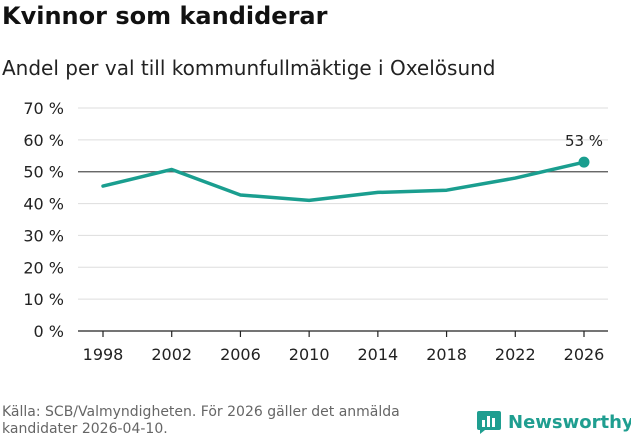 The width and height of the screenshot is (631, 439). What do you see at coordinates (584, 162) in the screenshot?
I see `data-point-2026` at bounding box center [584, 162].